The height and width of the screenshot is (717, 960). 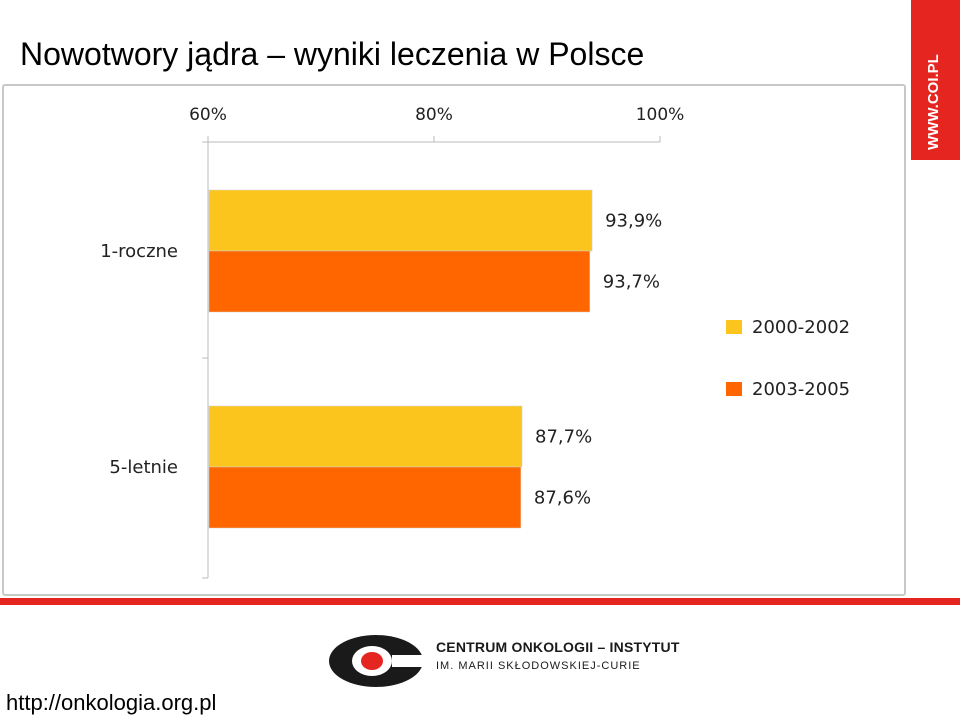 I want to click on source-url: http://onkologia.org.pl, so click(x=111, y=702).